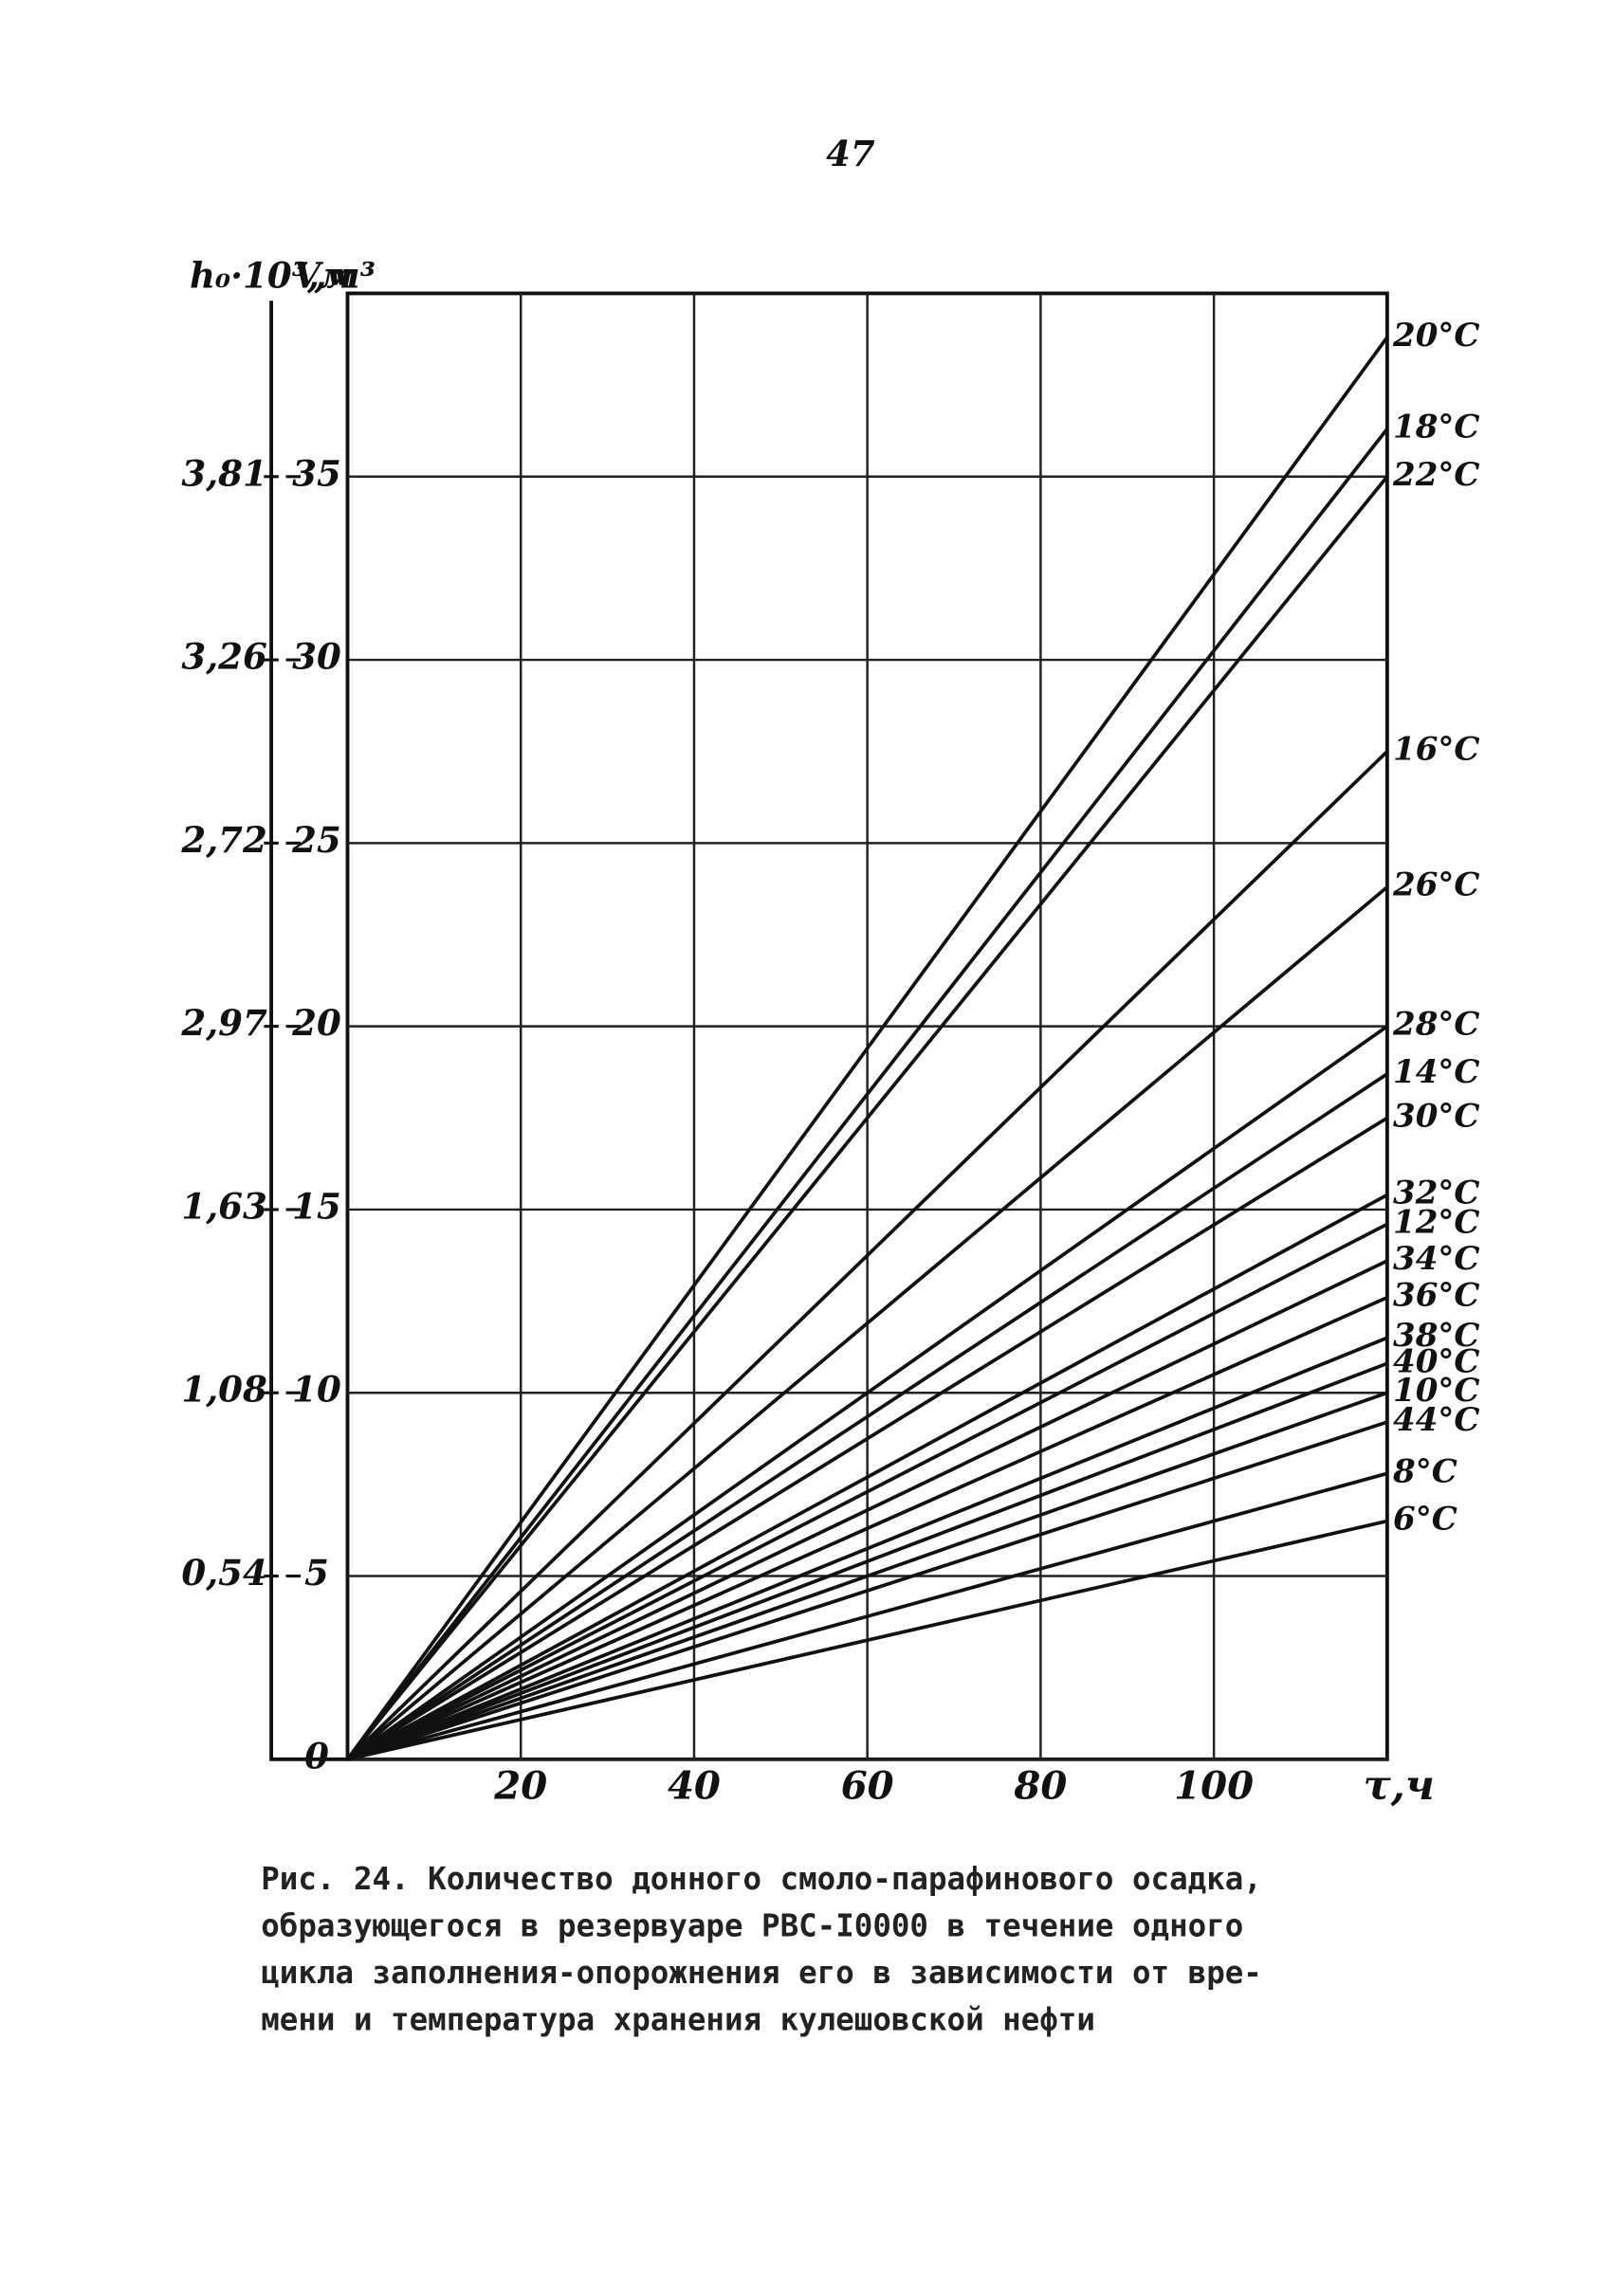  Describe the element at coordinates (223, 657) in the screenshot. I see `left-tick-label: 3,26` at that location.